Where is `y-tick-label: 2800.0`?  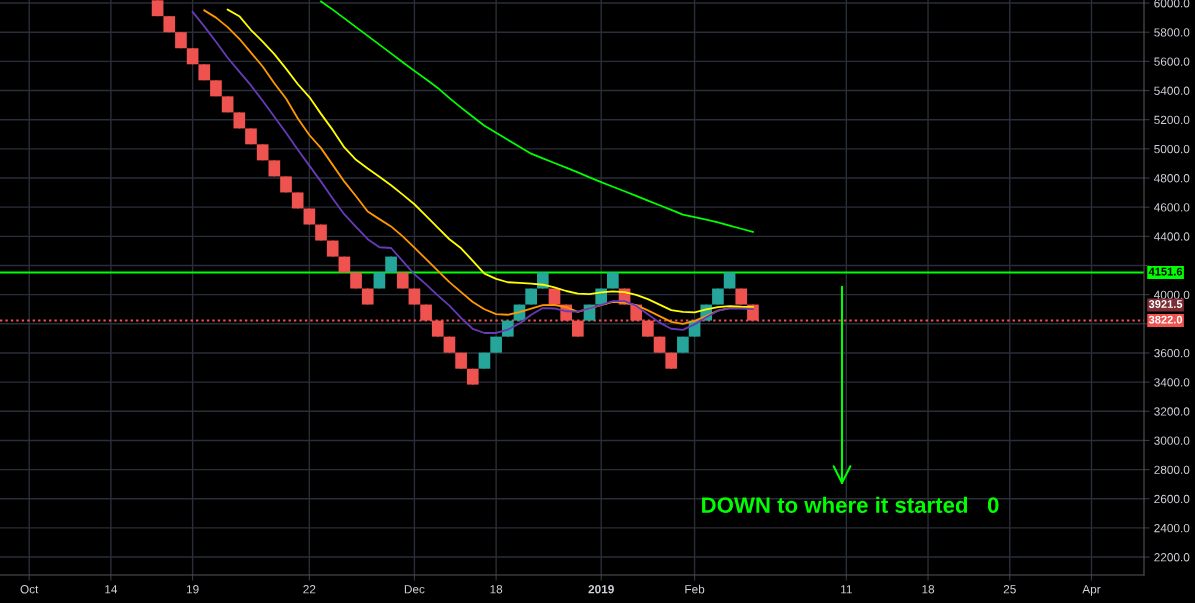
y-tick-label: 2800.0 is located at coordinates (1172, 469).